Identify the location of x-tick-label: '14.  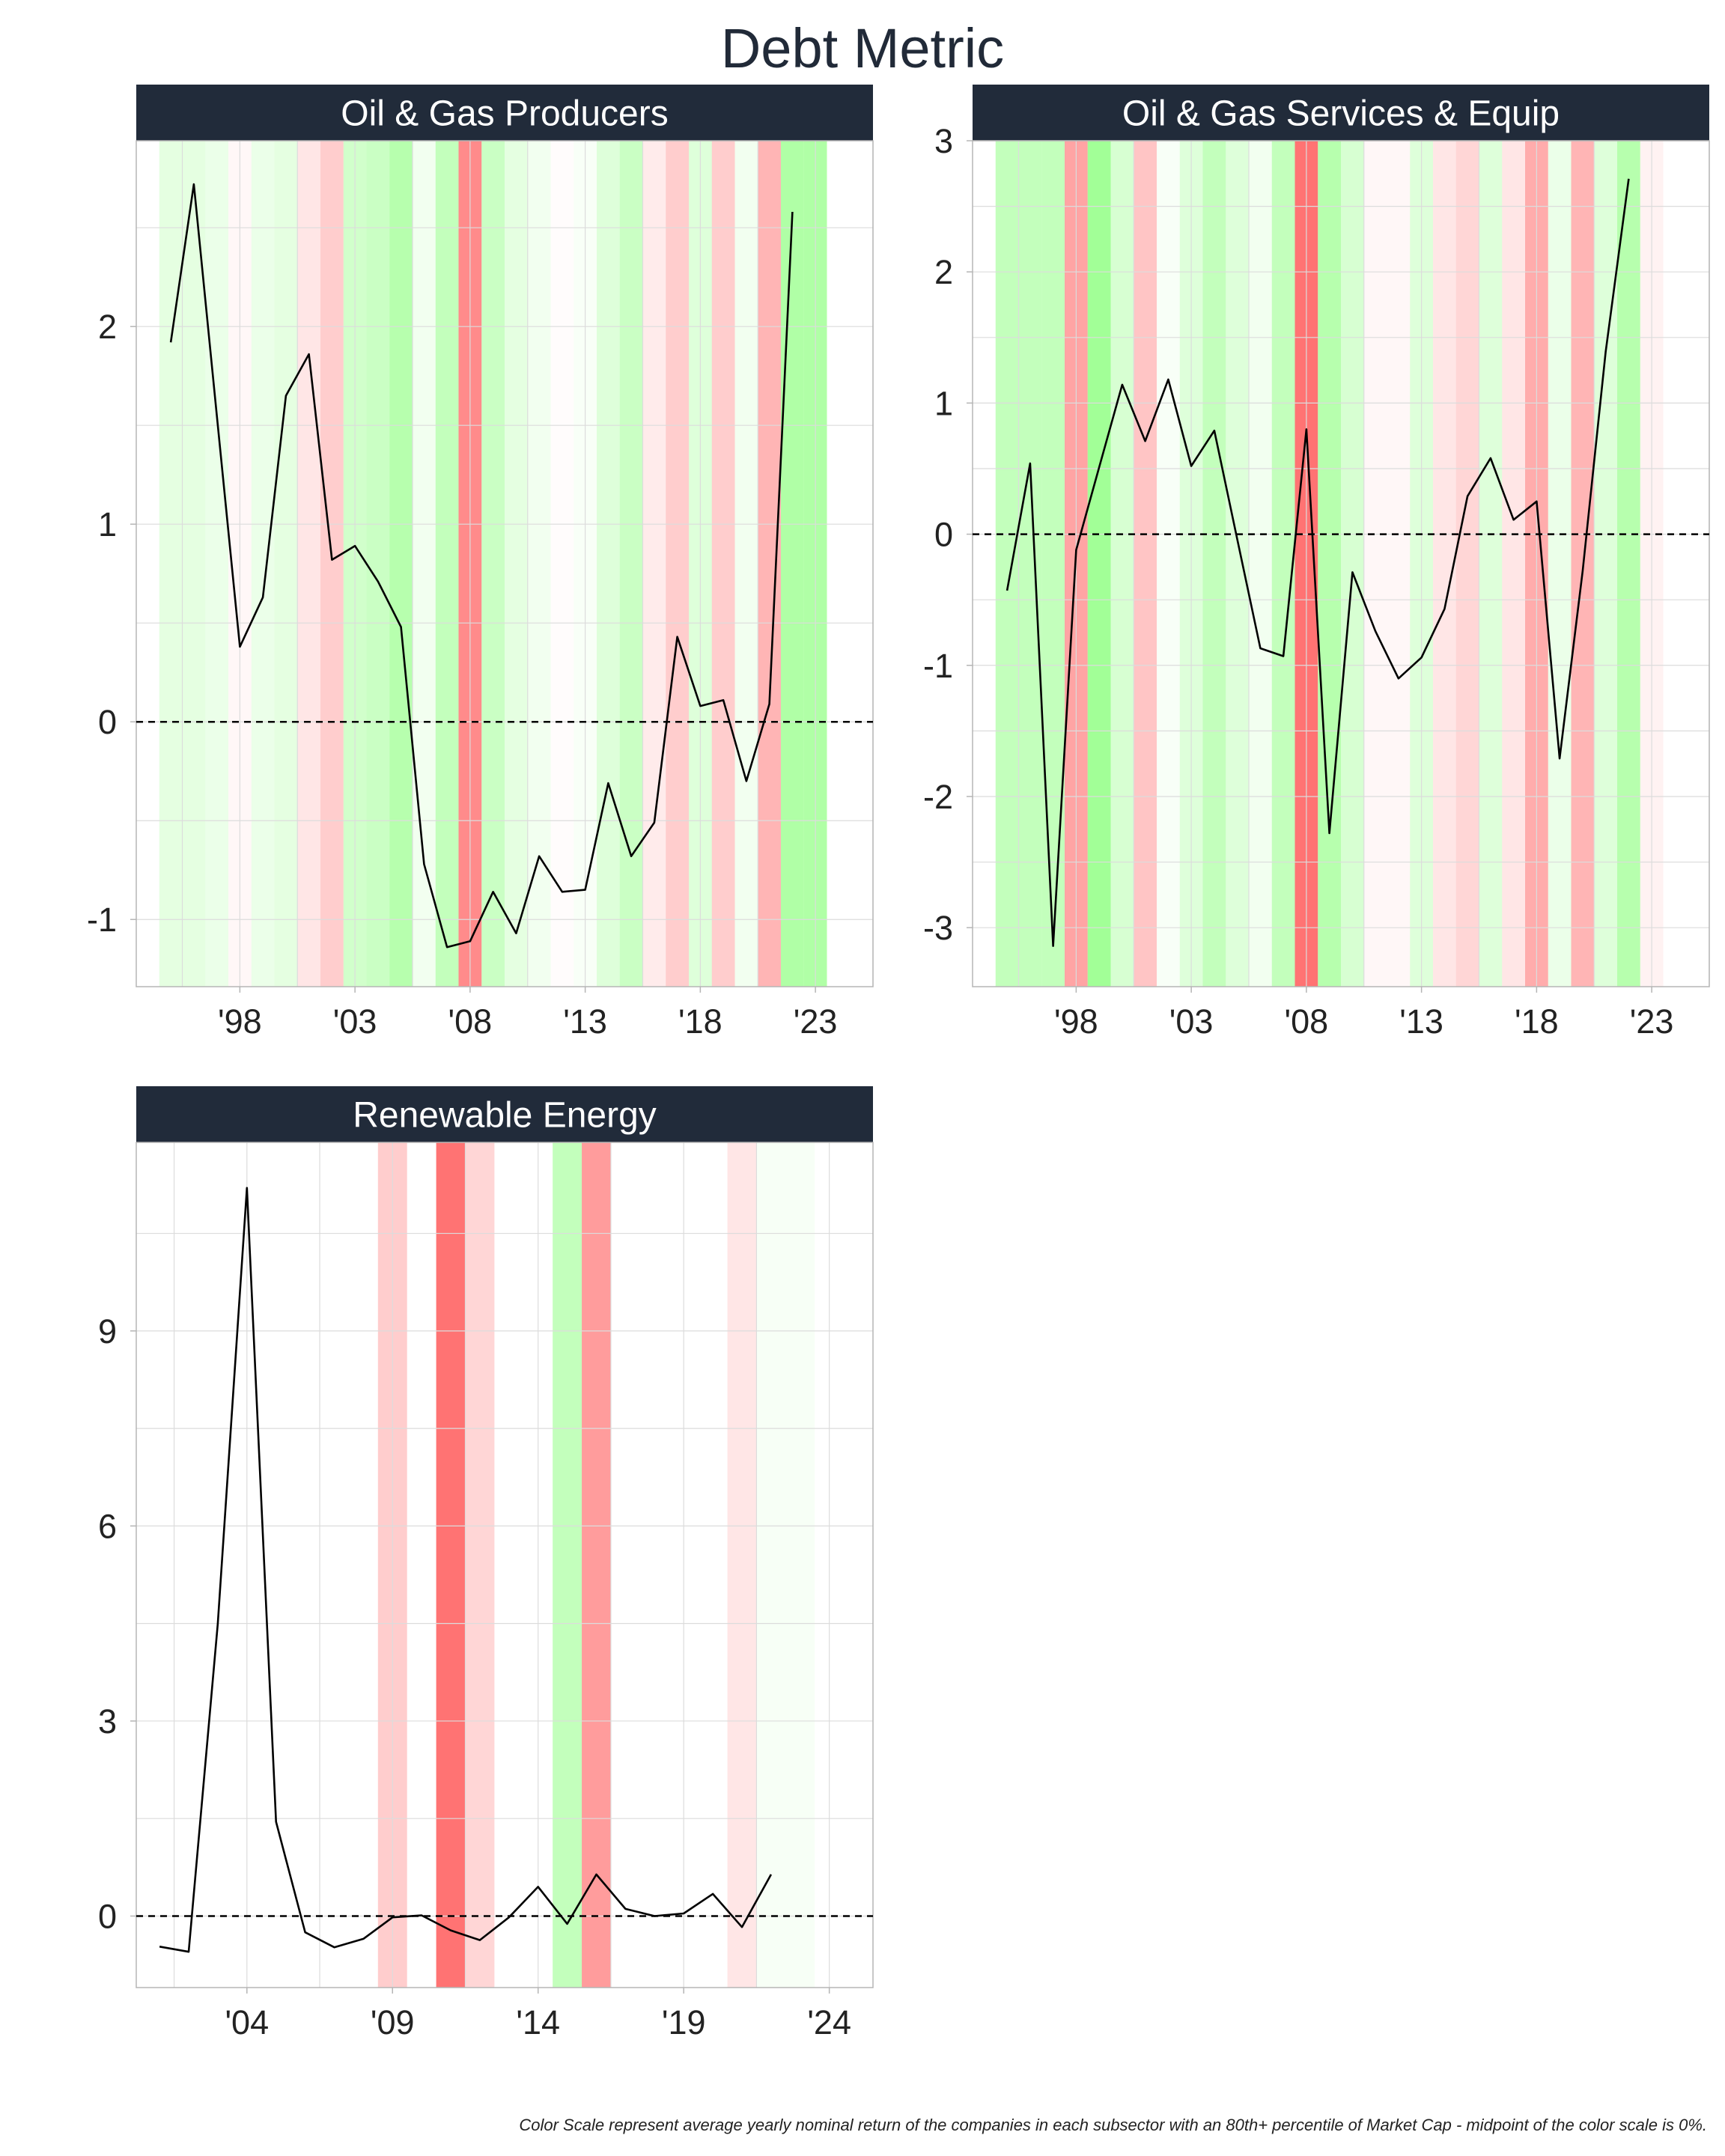
(538, 2022).